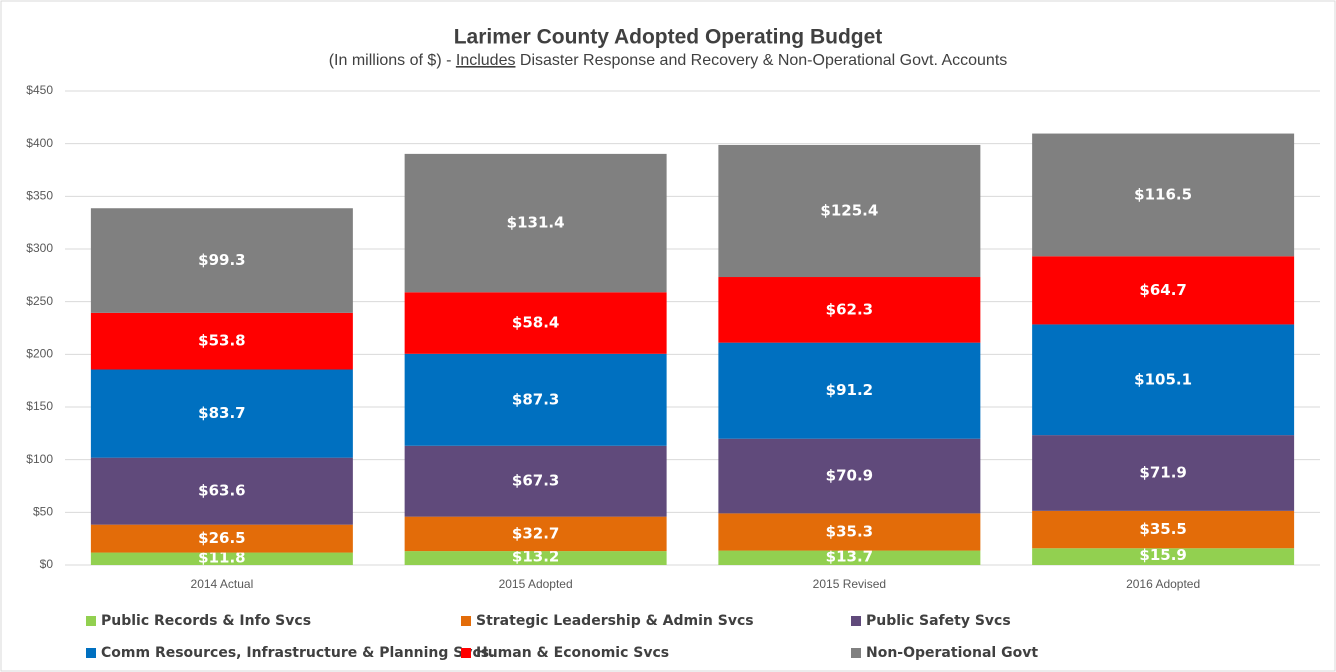  I want to click on data-label: $87.3, so click(535, 399).